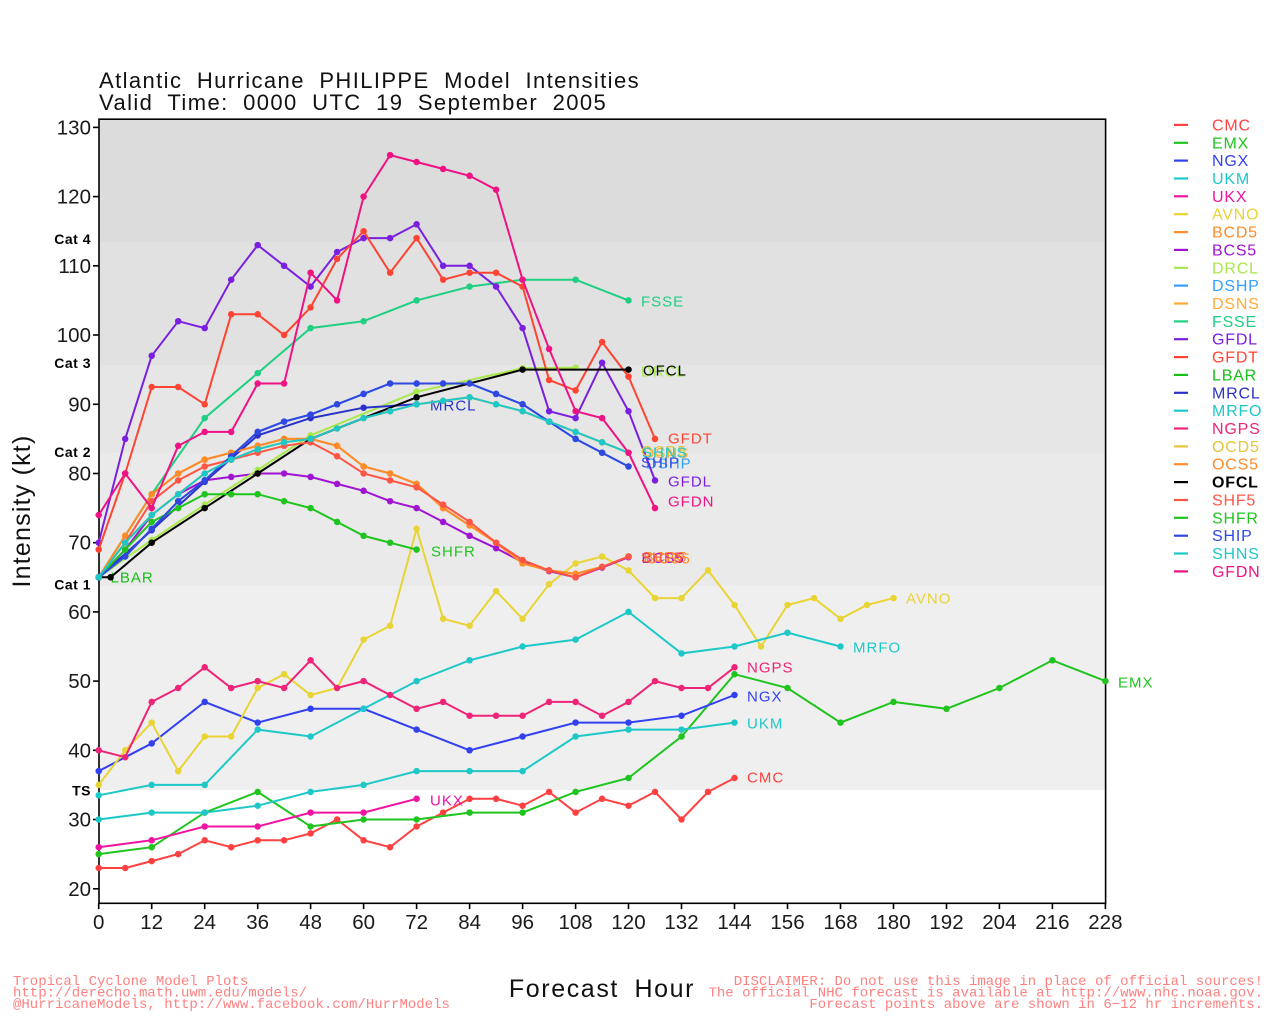 The width and height of the screenshot is (1280, 1029). What do you see at coordinates (79, 404) in the screenshot?
I see `svg-text: 90` at bounding box center [79, 404].